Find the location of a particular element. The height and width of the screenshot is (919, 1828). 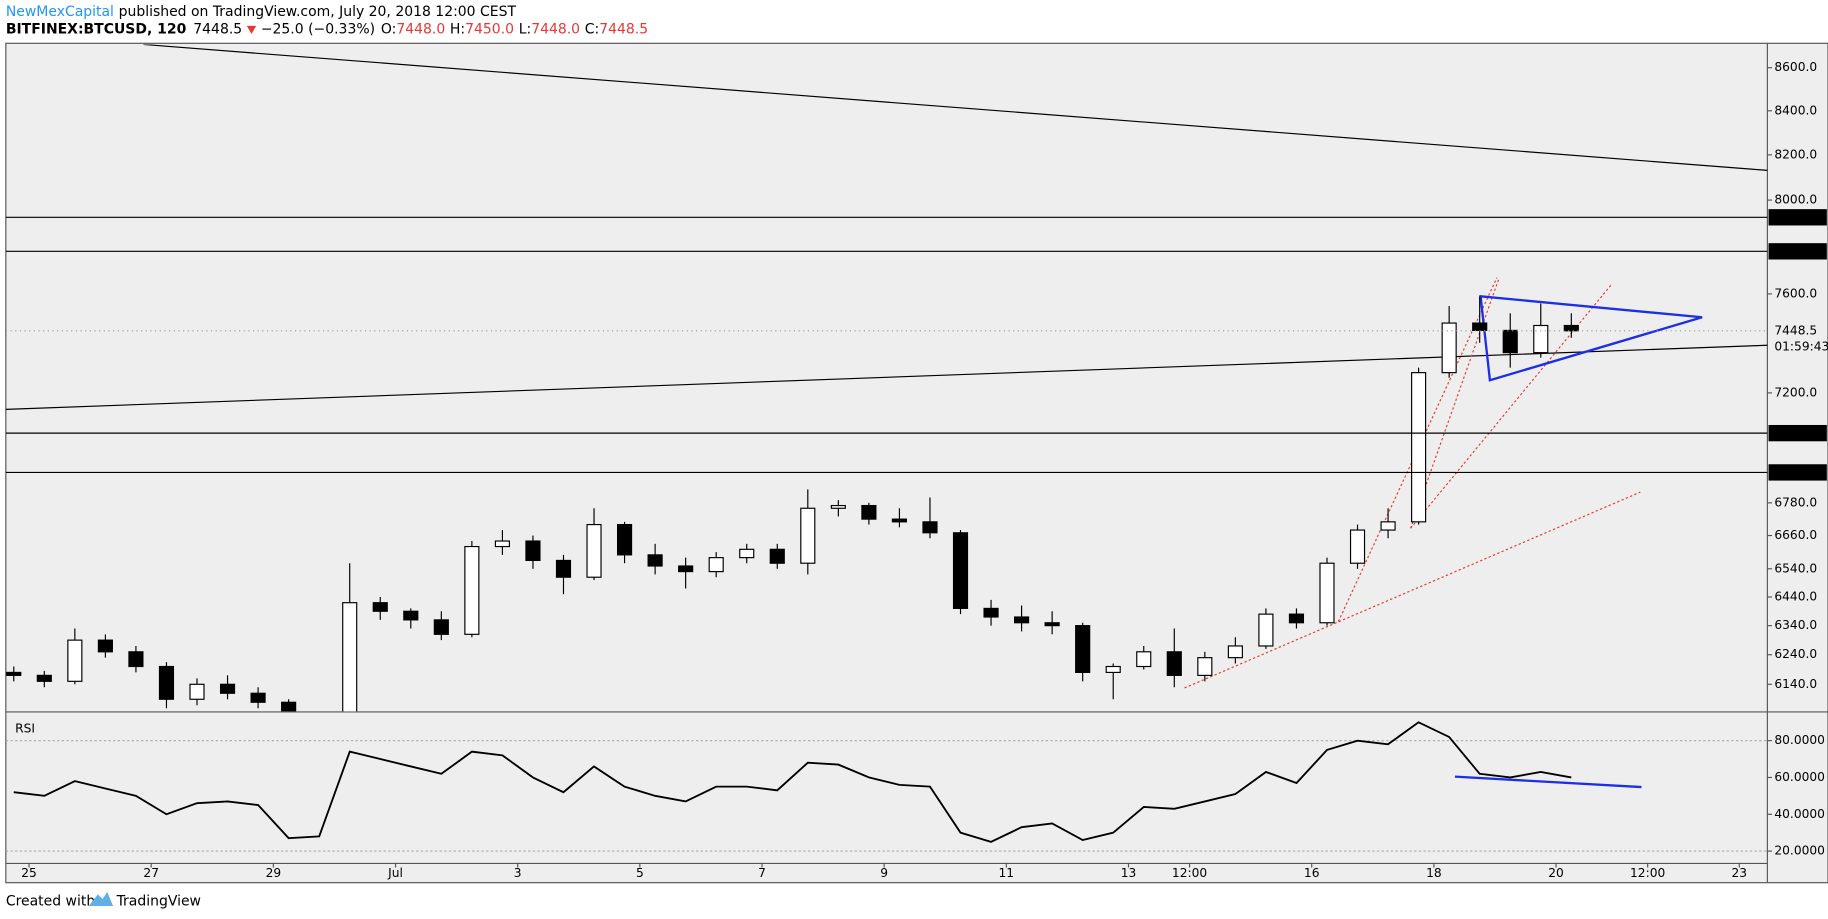

y-tick-label: 80.0000 is located at coordinates (1799, 740).